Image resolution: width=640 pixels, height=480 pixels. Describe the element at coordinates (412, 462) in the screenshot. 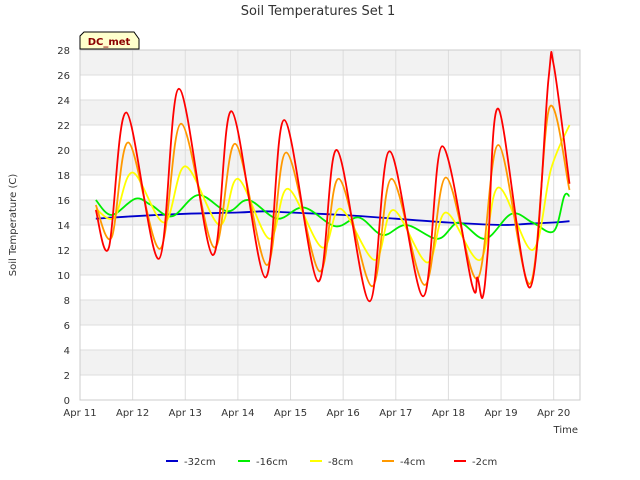

I see `legend-label: -4cm` at that location.